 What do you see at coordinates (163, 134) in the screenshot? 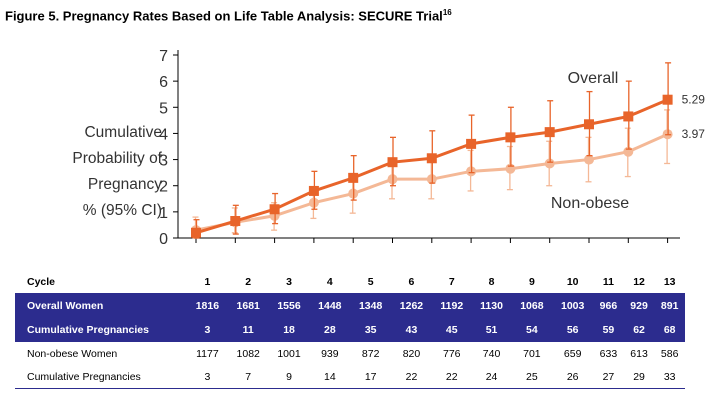
I see `y-tick-label: 4` at bounding box center [163, 134].